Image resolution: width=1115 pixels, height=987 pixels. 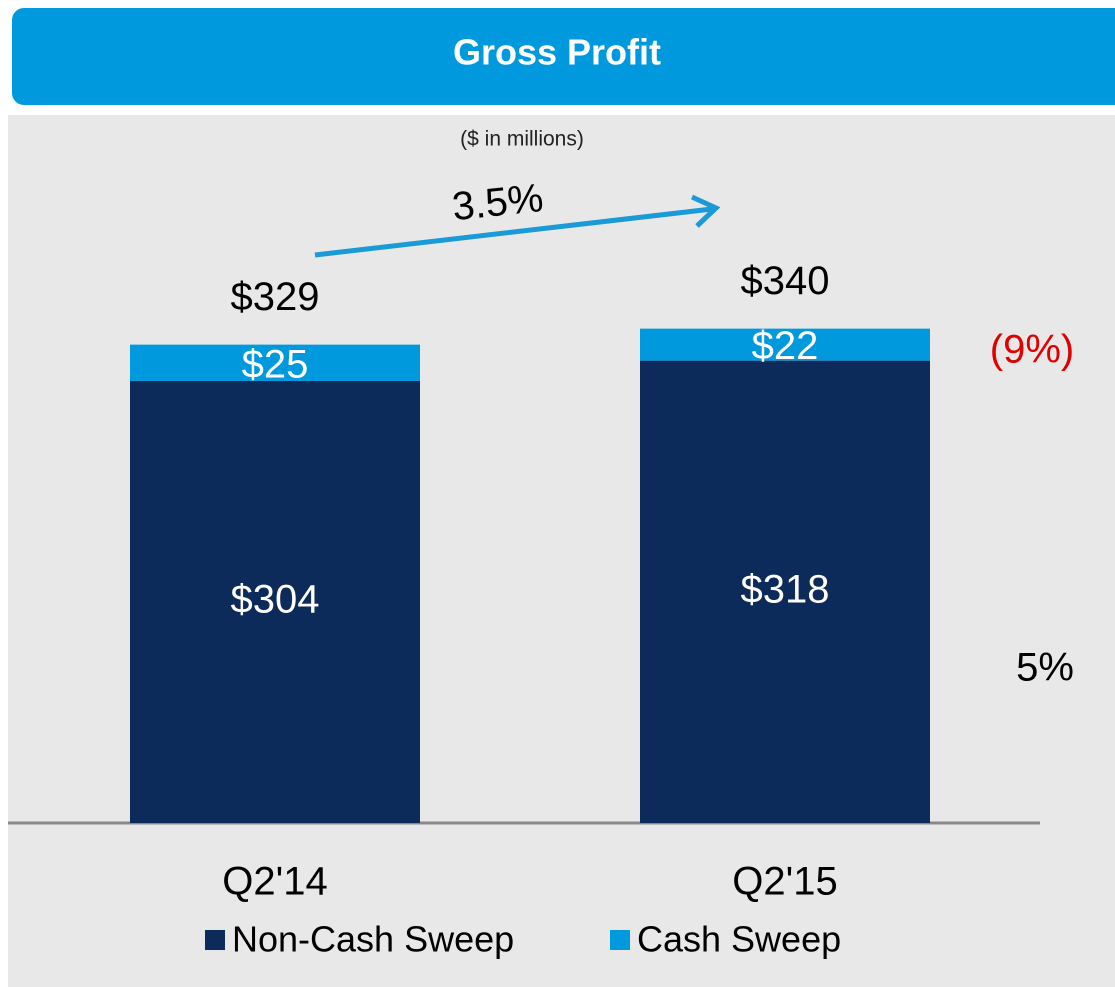 What do you see at coordinates (497, 202) in the screenshot?
I see `growth-label: 3.5%` at bounding box center [497, 202].